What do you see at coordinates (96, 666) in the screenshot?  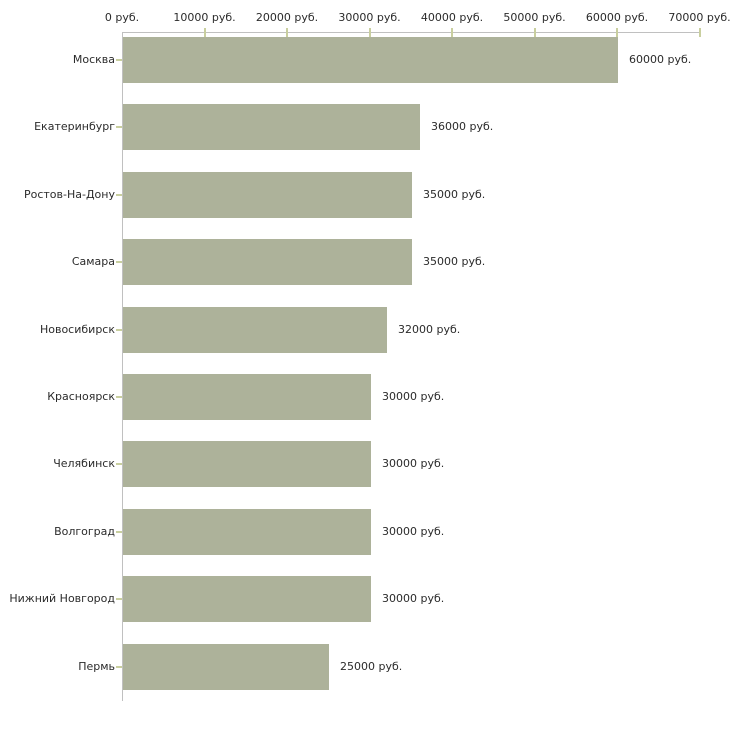 I see `category-label: Пермь` at bounding box center [96, 666].